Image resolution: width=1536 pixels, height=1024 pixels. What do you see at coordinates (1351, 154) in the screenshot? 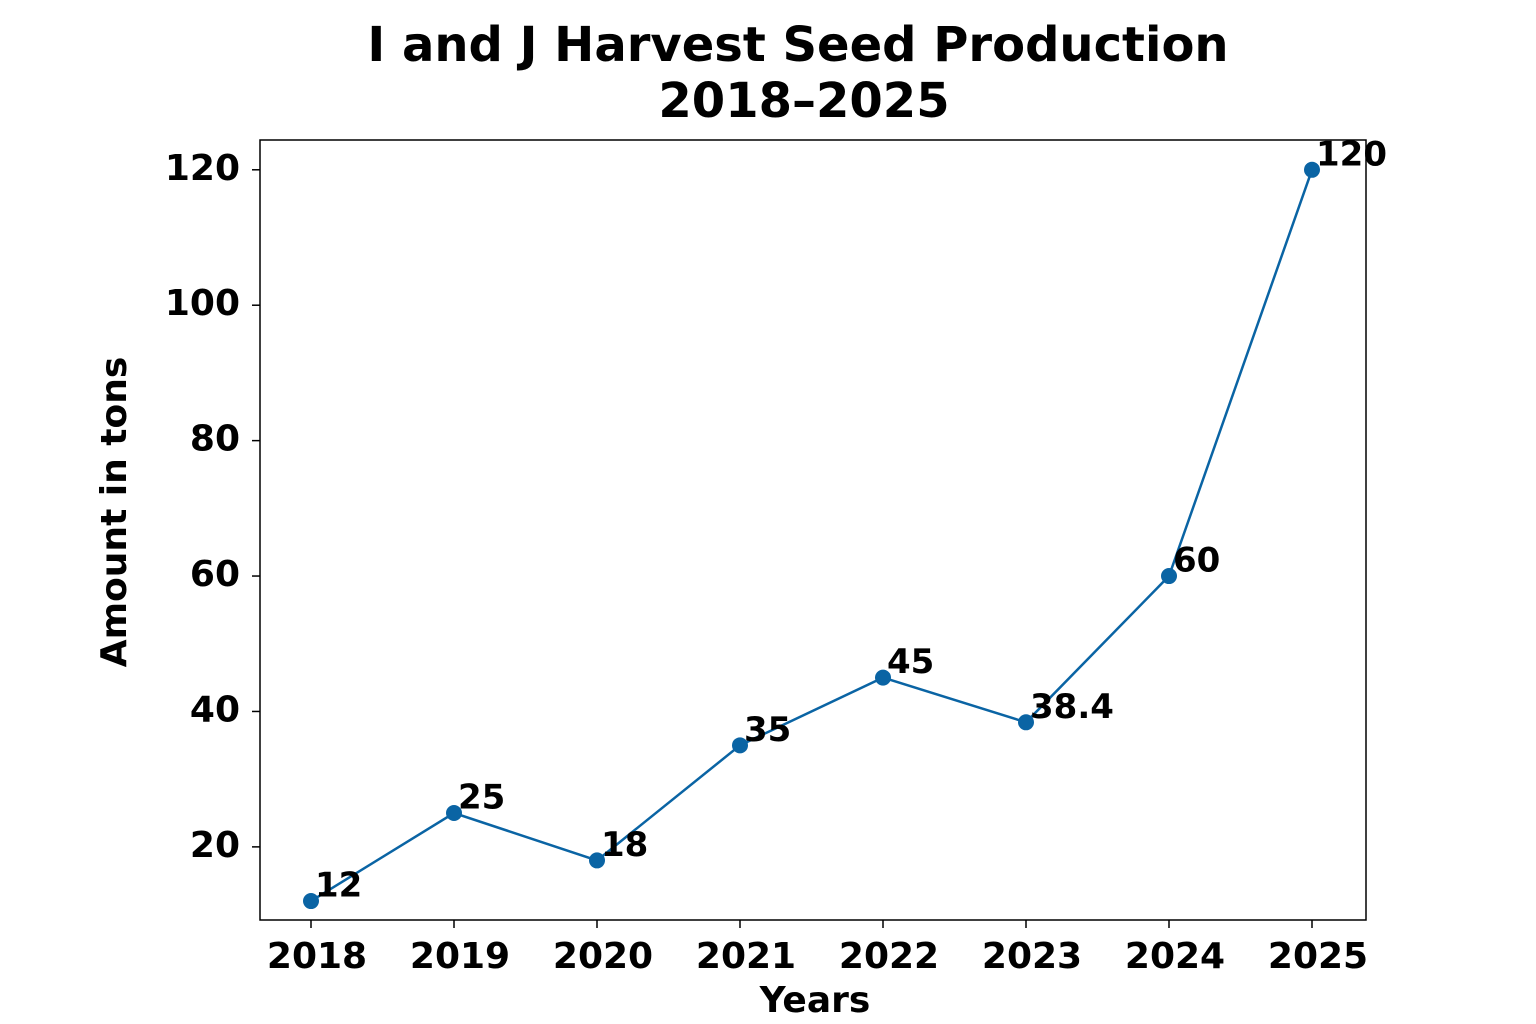
I see `data-label: 120` at bounding box center [1351, 154].